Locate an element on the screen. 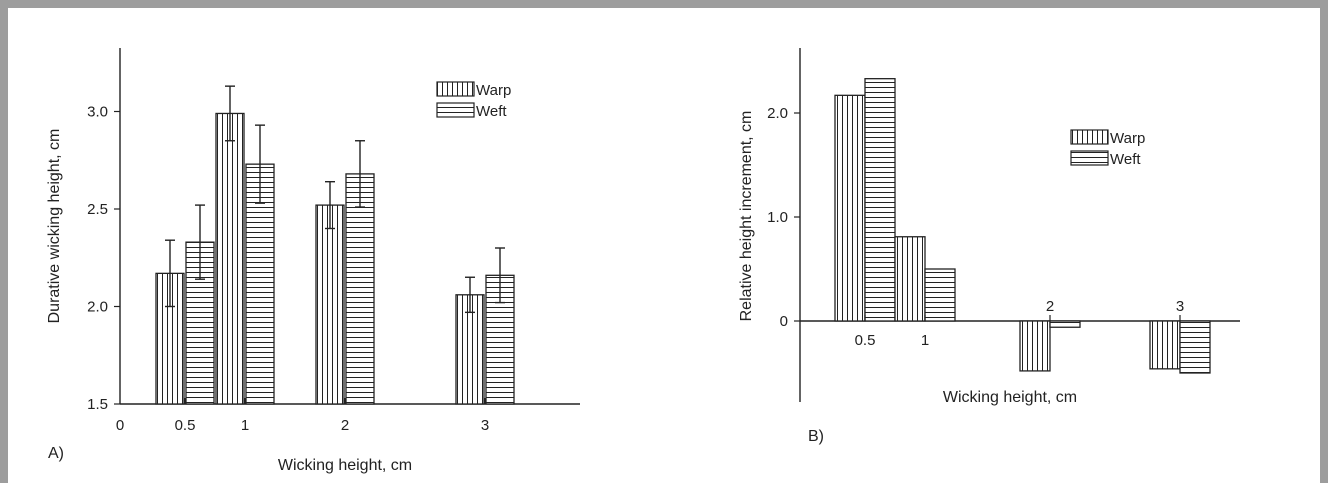 This screenshot has height=483, width=1328. chart-a-x-tick-label: 2 is located at coordinates (345, 425).